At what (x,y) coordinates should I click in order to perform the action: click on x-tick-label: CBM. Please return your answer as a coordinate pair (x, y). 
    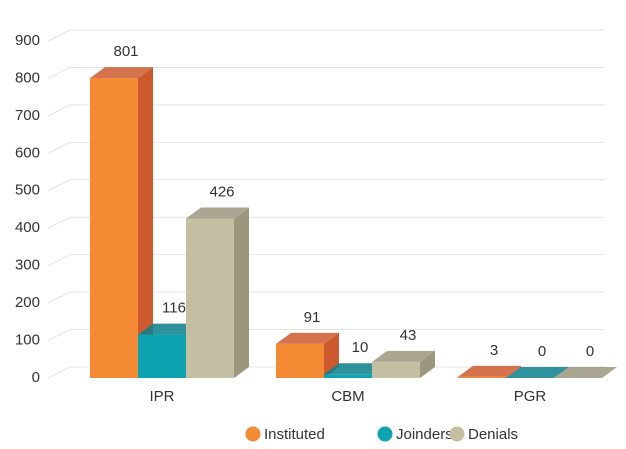
    Looking at the image, I should click on (347, 396).